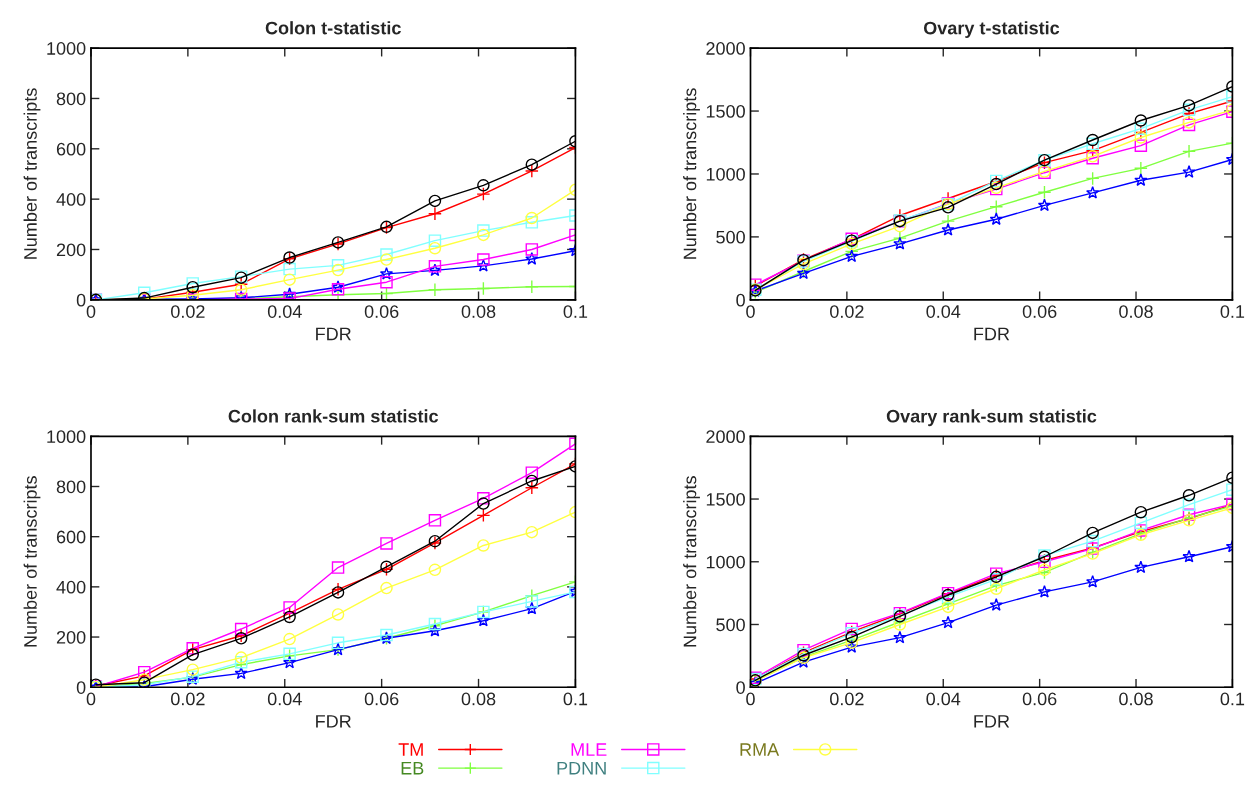  What do you see at coordinates (333, 416) in the screenshot?
I see `chart-title: Colon rank-sum statistic` at bounding box center [333, 416].